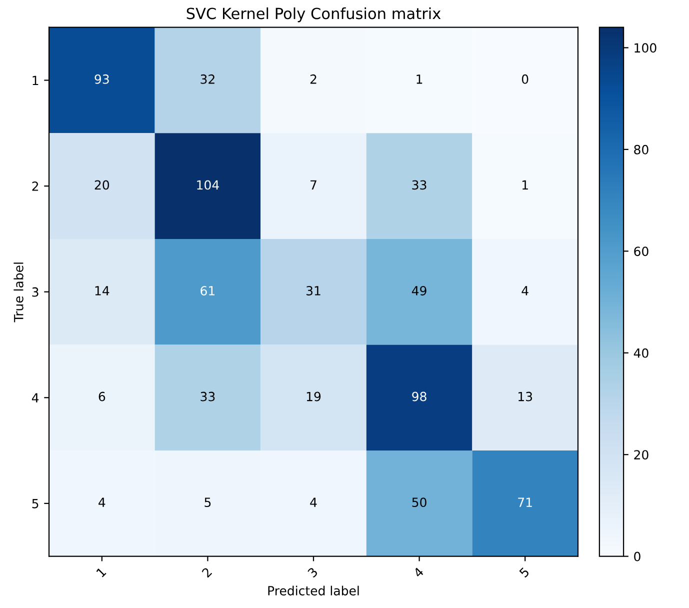 The width and height of the screenshot is (689, 608). I want to click on color-bar-label: 40, so click(641, 353).